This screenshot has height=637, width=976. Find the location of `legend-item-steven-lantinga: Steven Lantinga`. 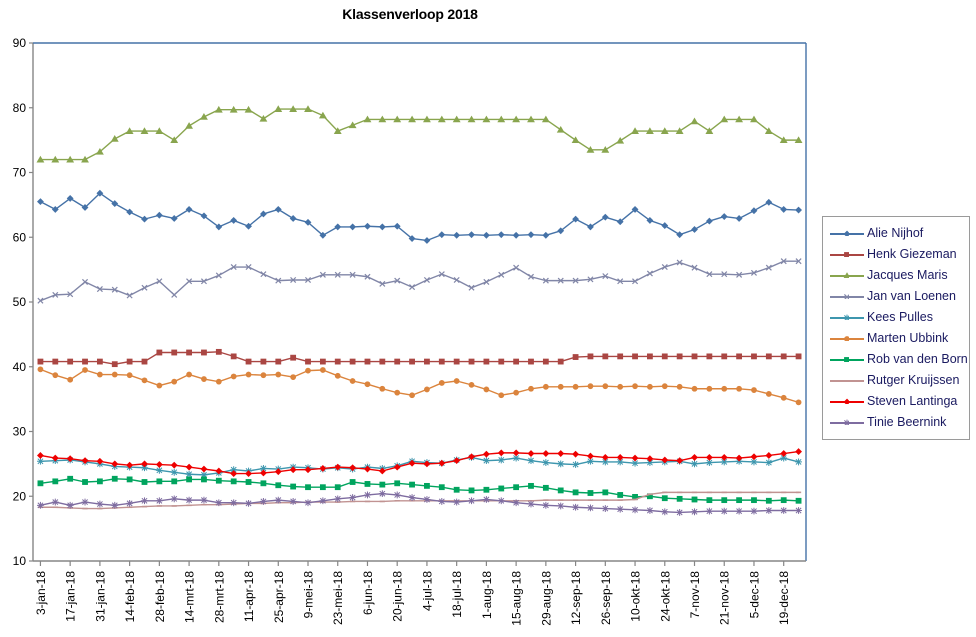

legend-item-steven-lantinga: Steven Lantinga is located at coordinates (896, 401).